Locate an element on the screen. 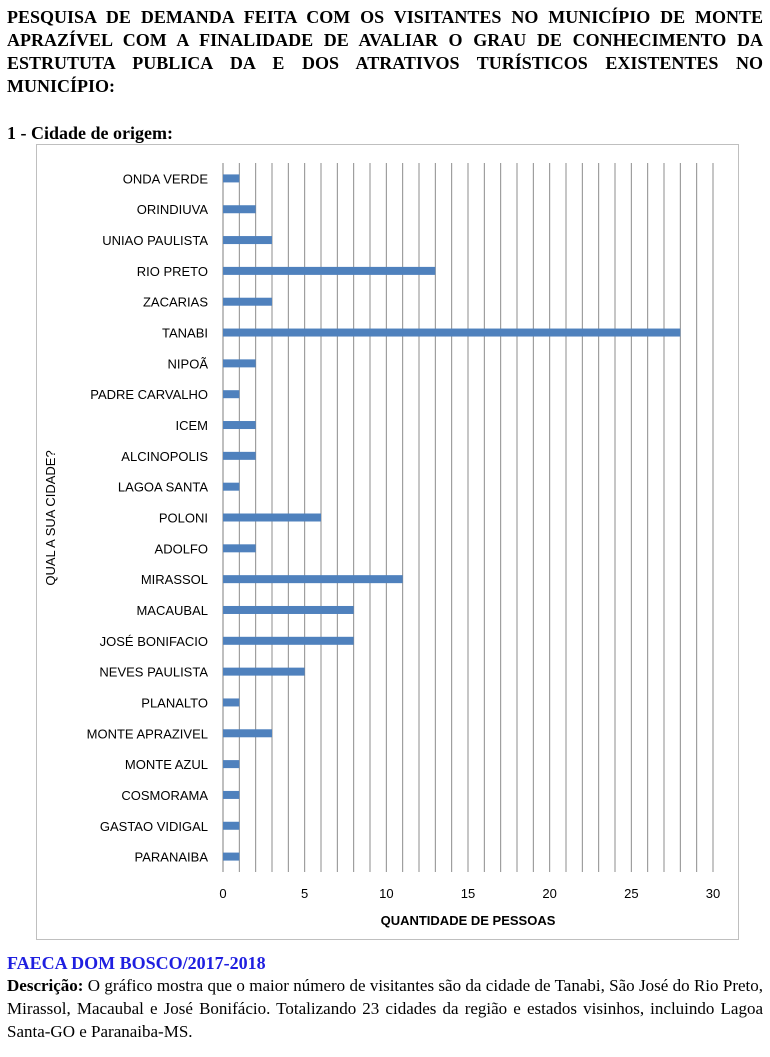 This screenshot has height=1057, width=770. category-label: ALCINOPOLIS is located at coordinates (164, 456).